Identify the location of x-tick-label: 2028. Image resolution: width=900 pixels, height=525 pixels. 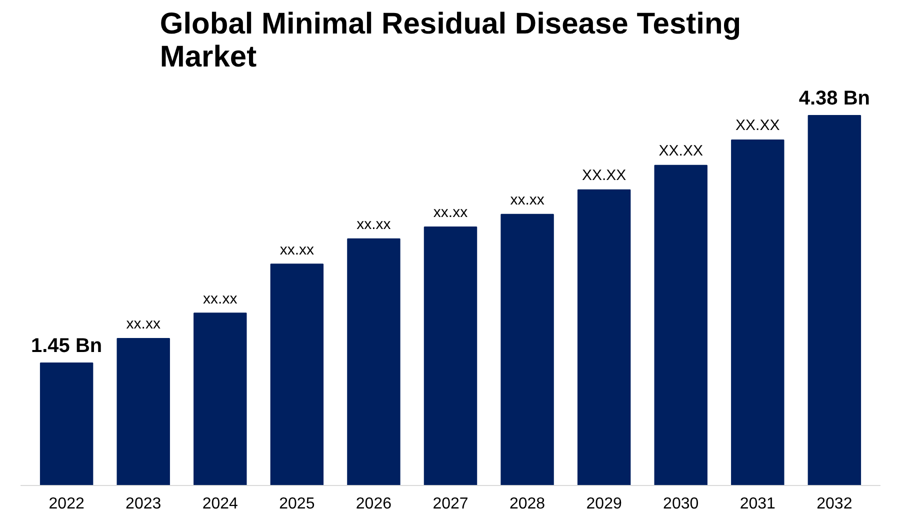
(527, 504).